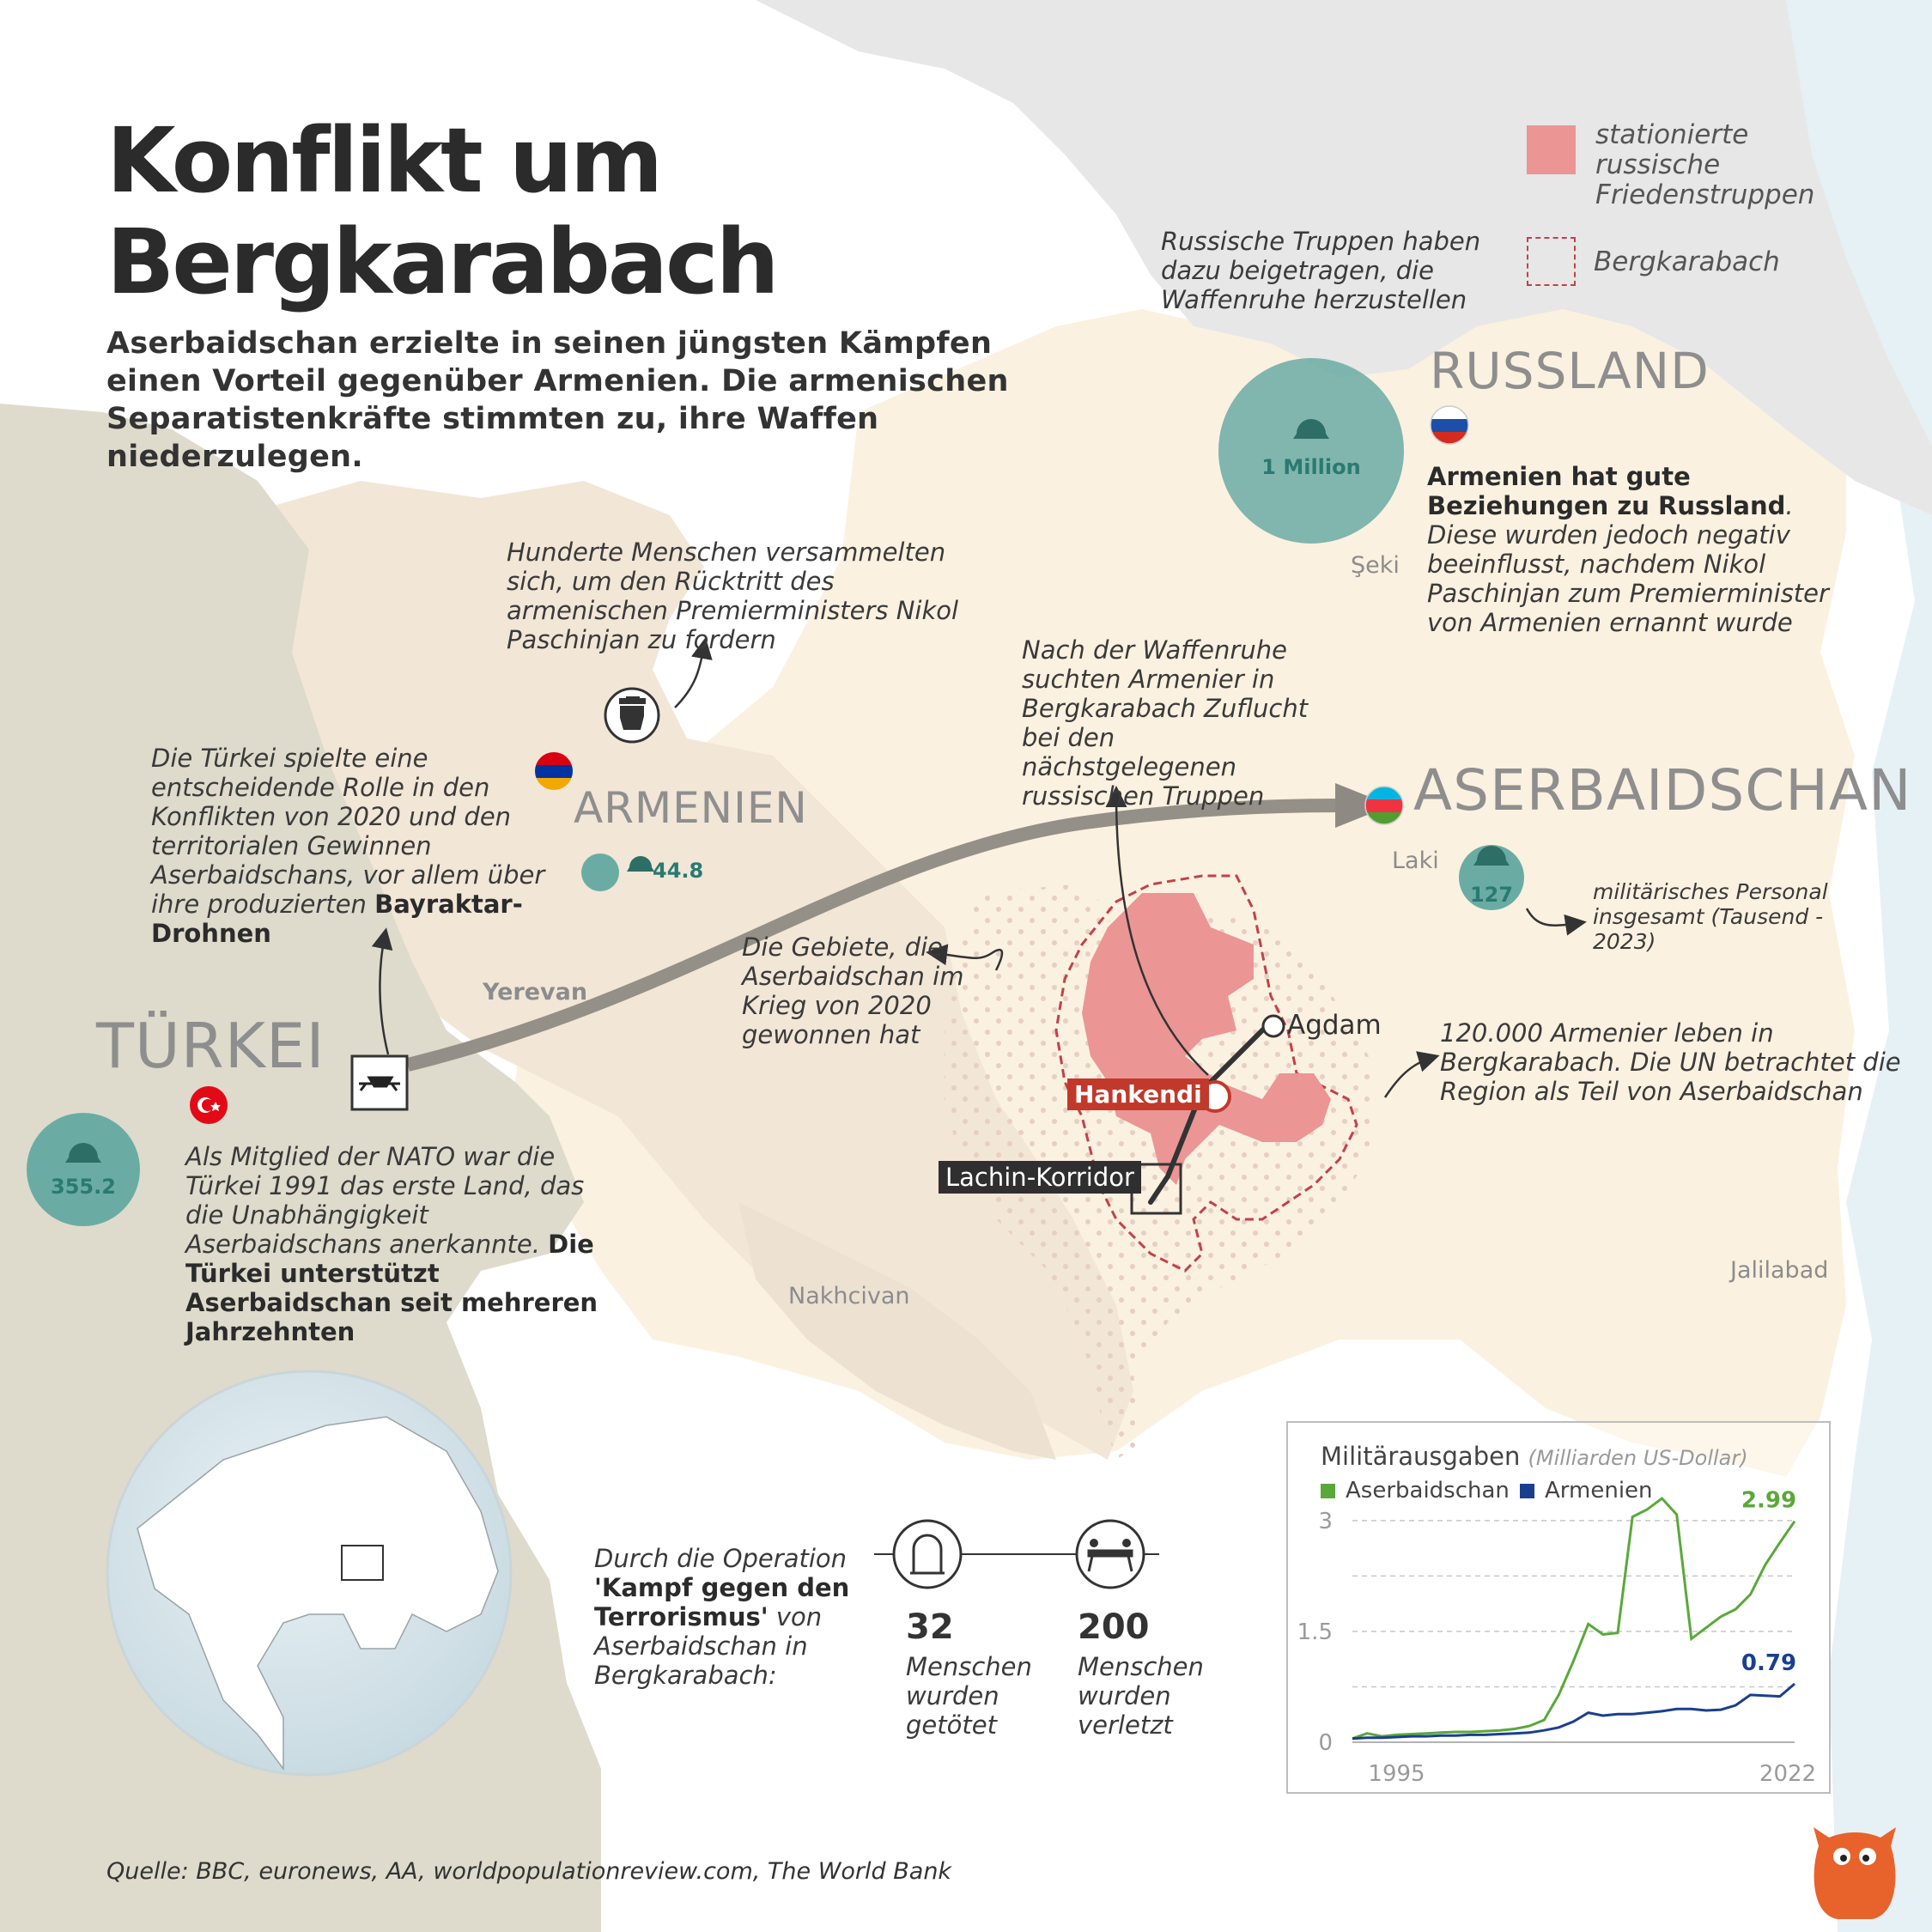  I want to click on chart-unit: (Milliarden US-Dollar), so click(1638, 1458).